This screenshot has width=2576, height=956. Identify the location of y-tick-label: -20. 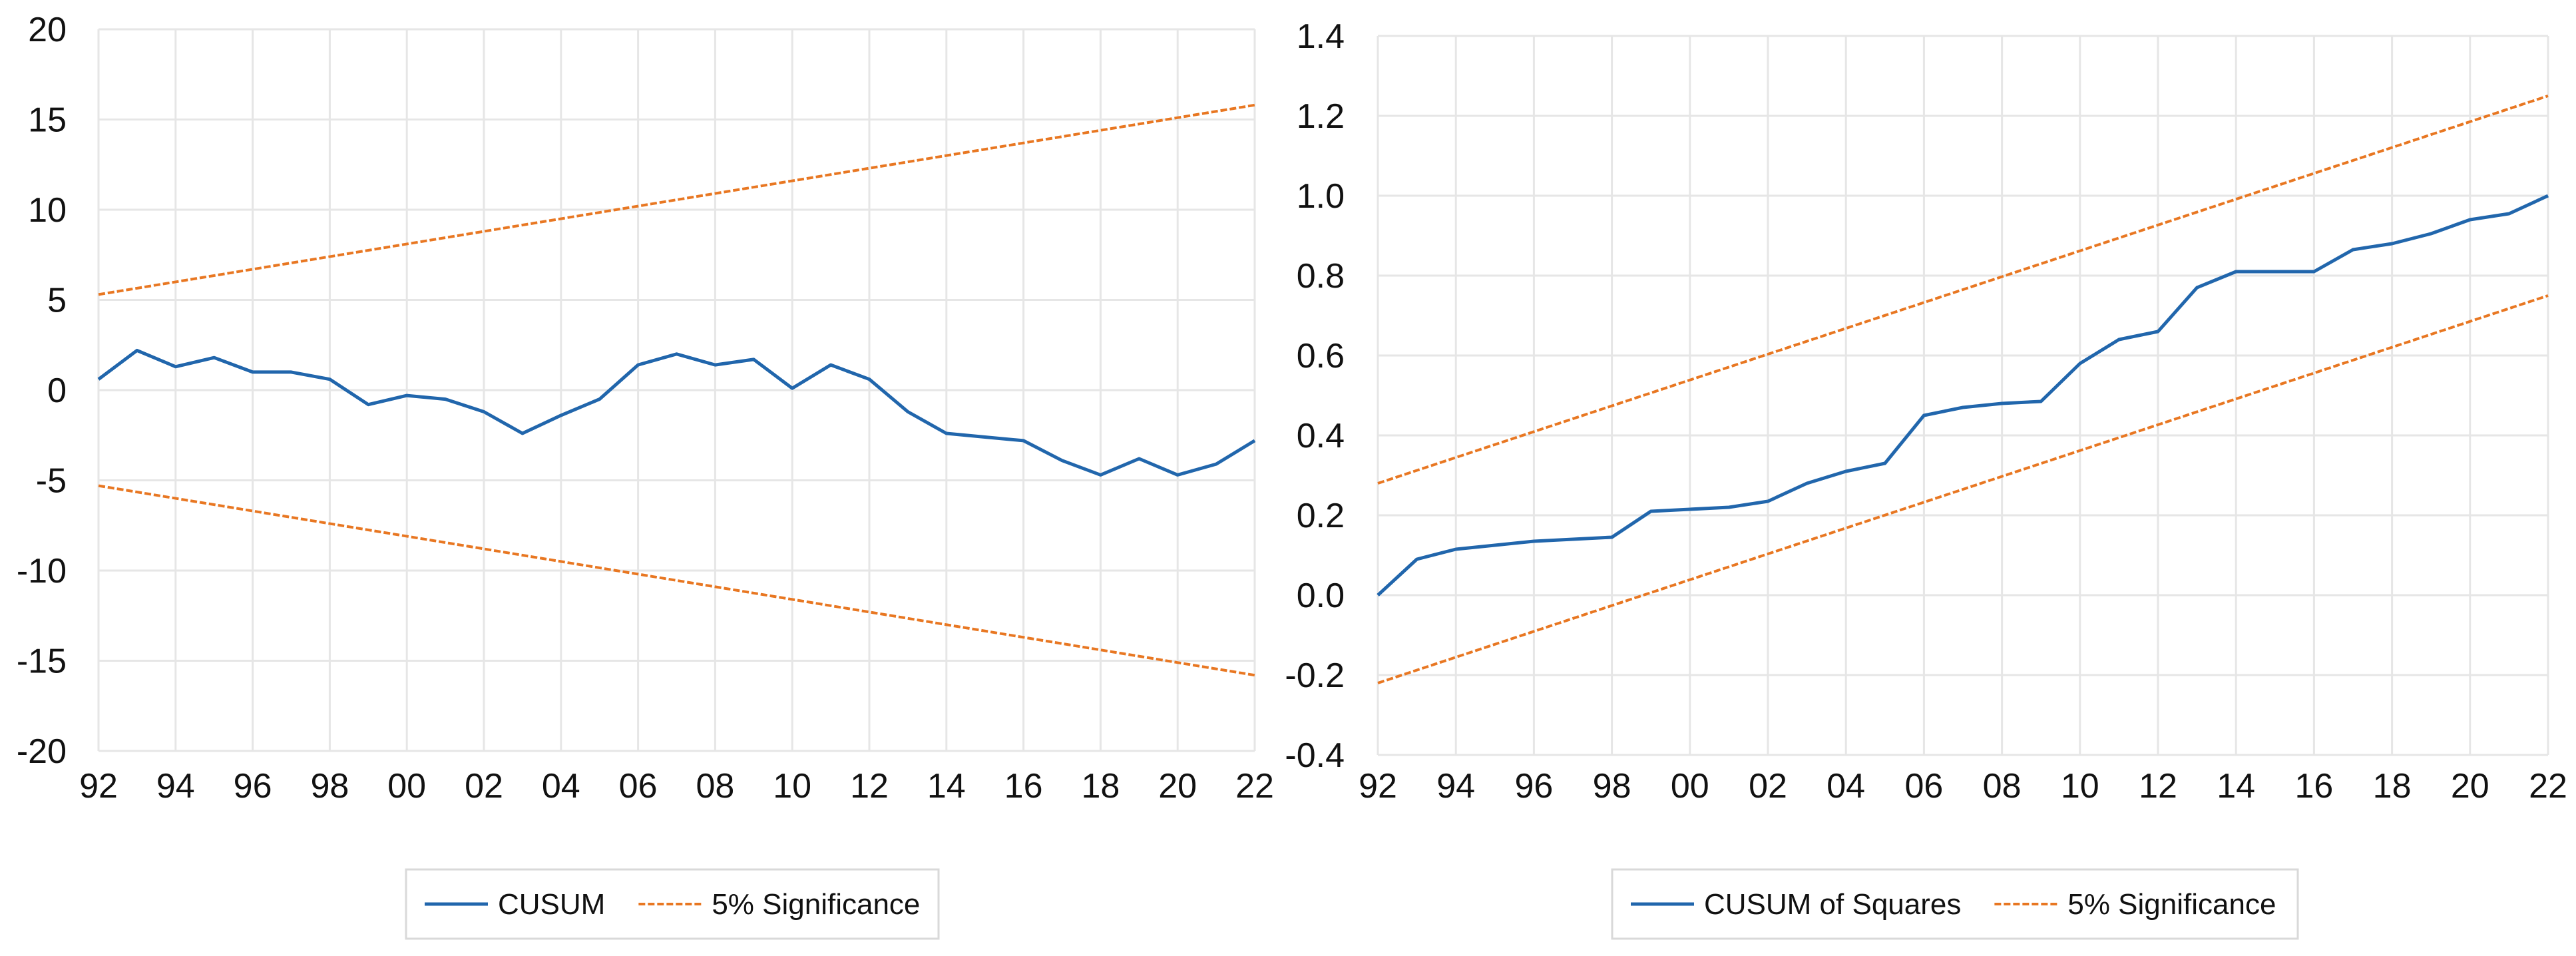
(42, 752).